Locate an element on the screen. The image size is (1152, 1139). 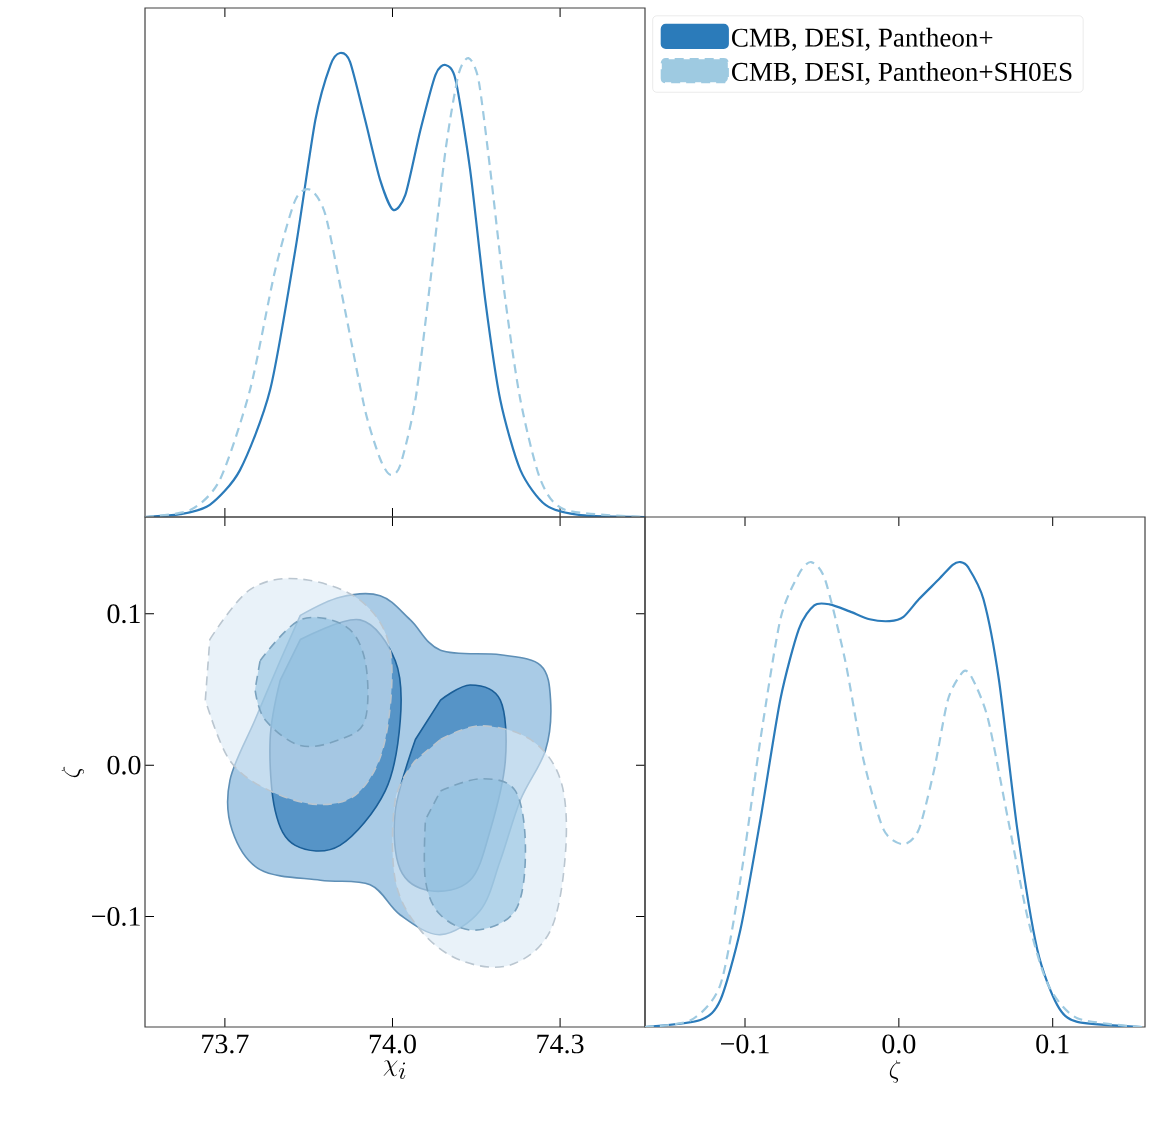
x-tick-label: 0.1 is located at coordinates (1052, 1044).